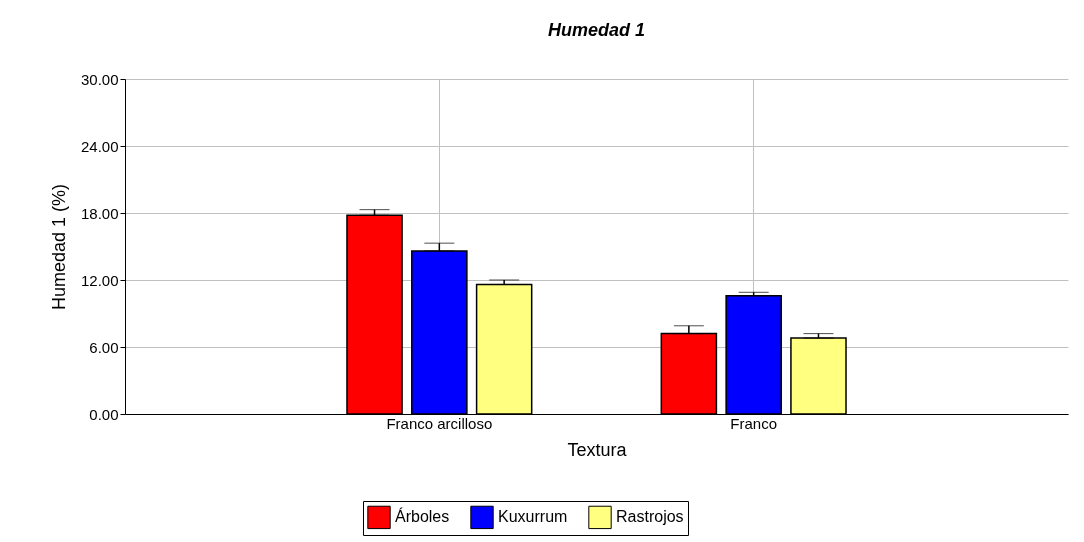 Image resolution: width=1084 pixels, height=542 pixels. Describe the element at coordinates (422, 516) in the screenshot. I see `legend-label: Árboles` at that location.